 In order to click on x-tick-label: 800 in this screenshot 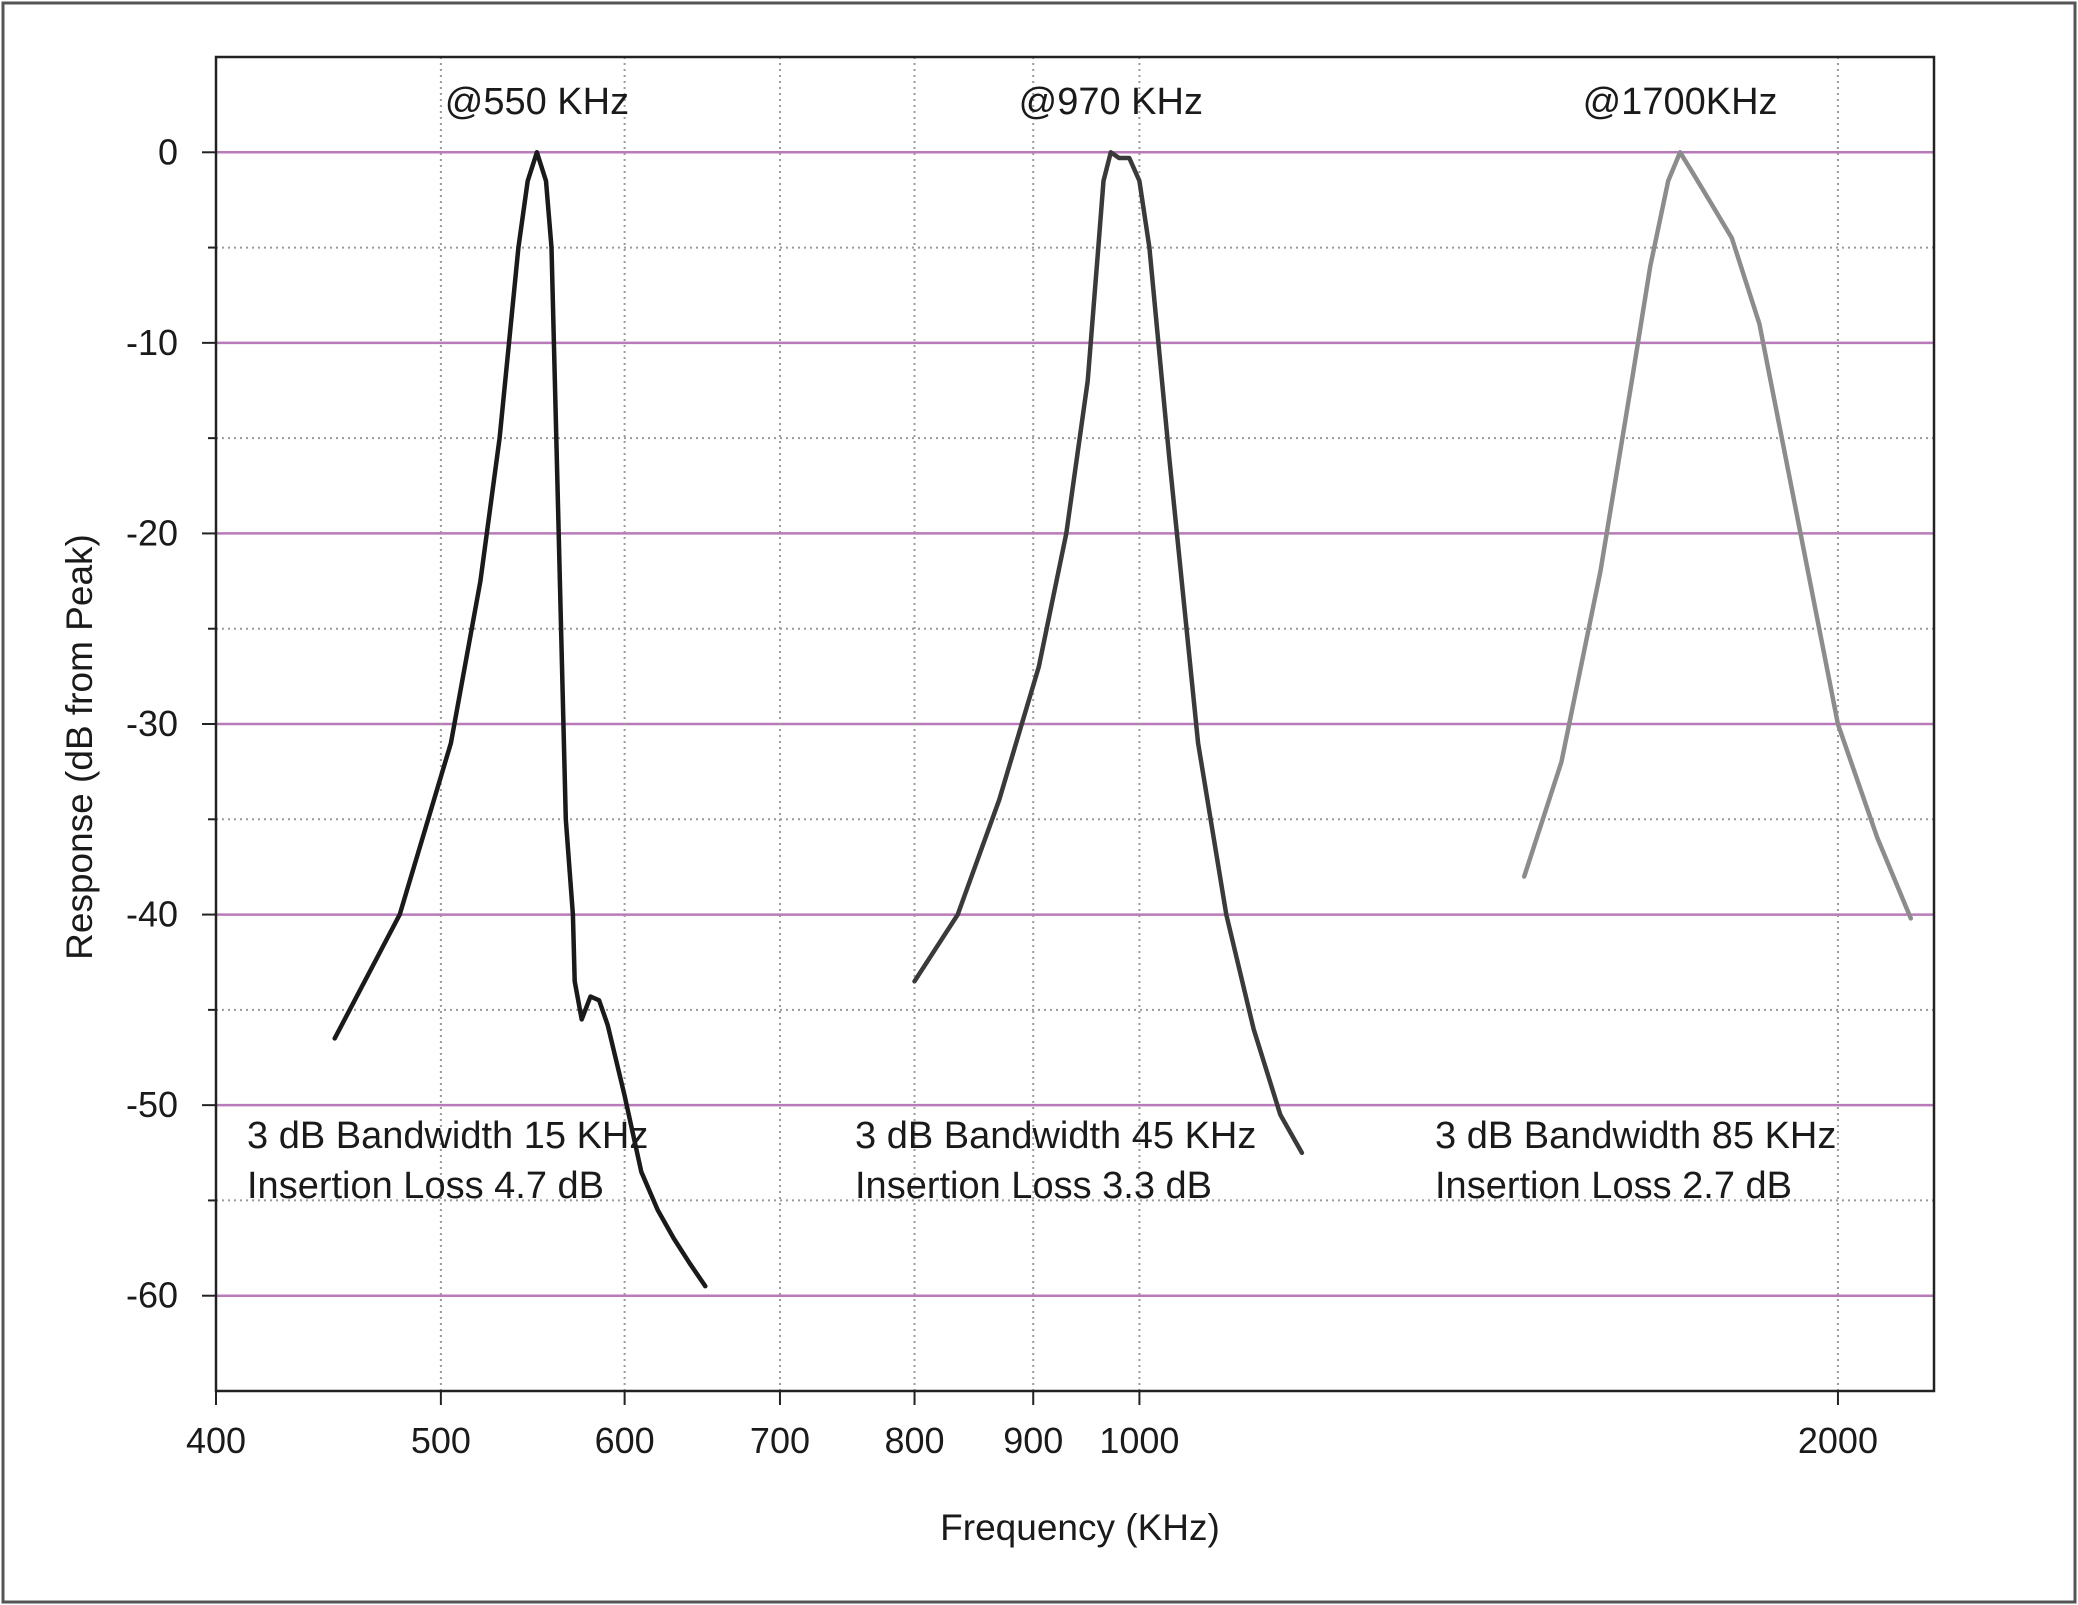, I will do `click(914, 1440)`.